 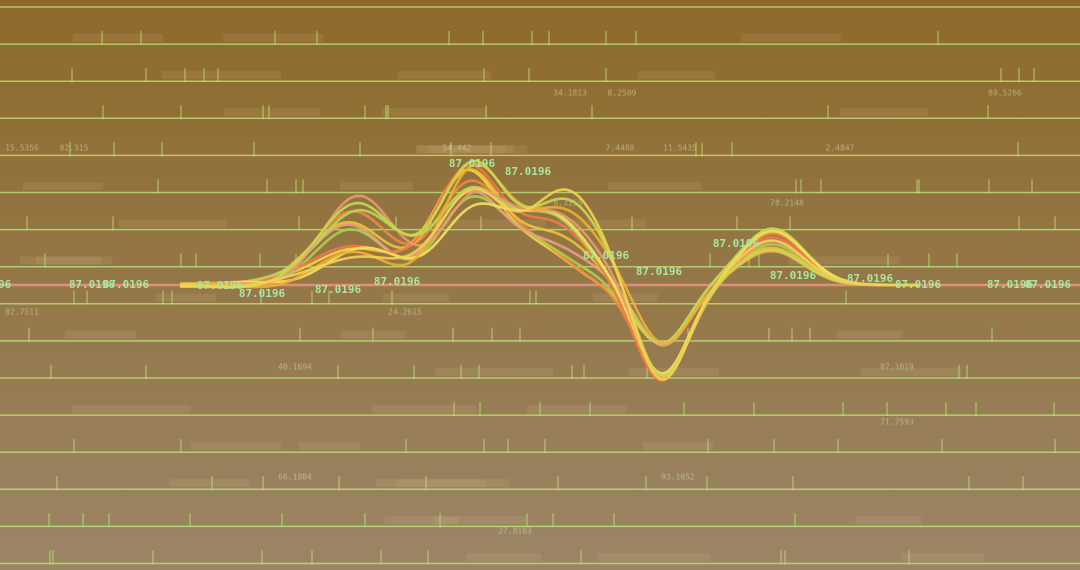 I want to click on faint-label: 89.5266, so click(x=1005, y=93).